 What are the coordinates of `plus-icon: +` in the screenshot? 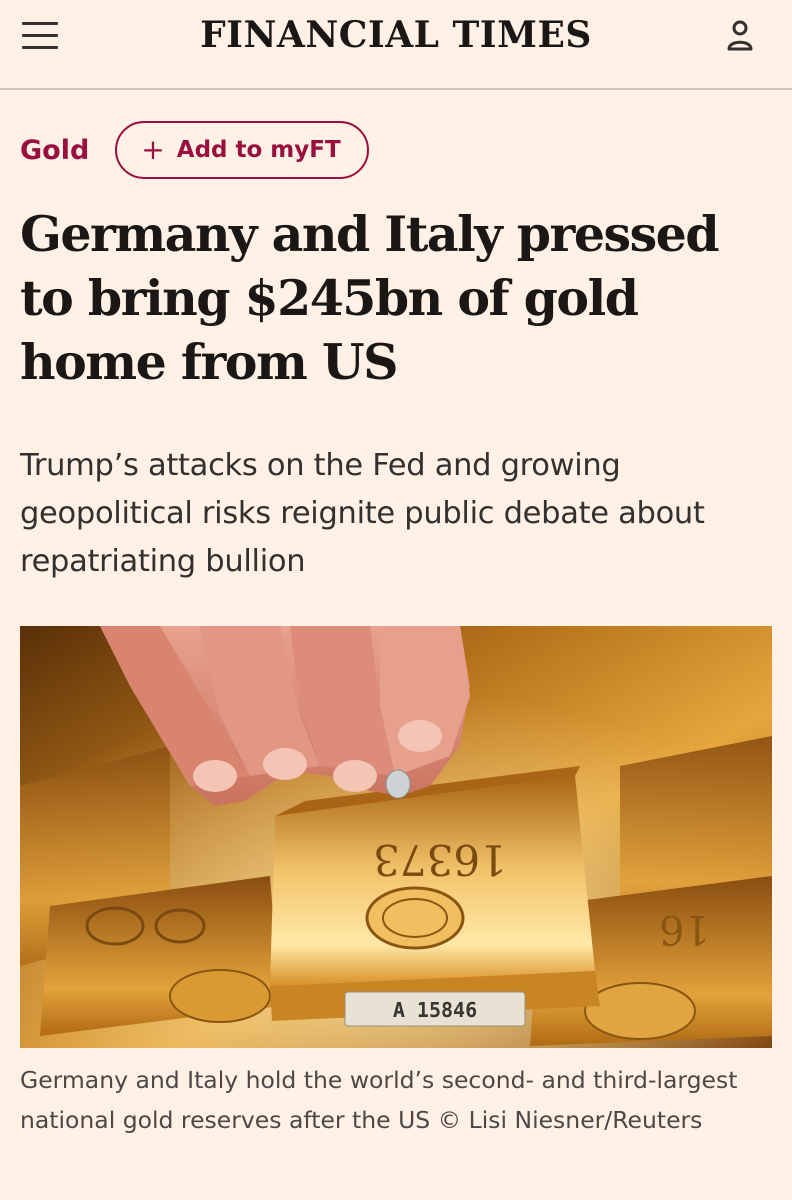 It's located at (153, 149).